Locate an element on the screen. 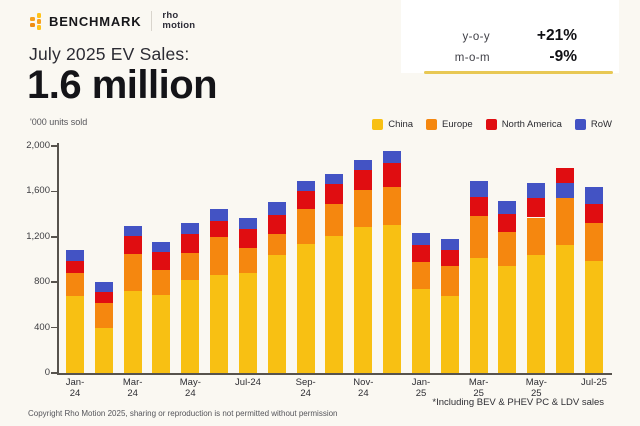  legend-item-north-america: North America is located at coordinates (523, 124).